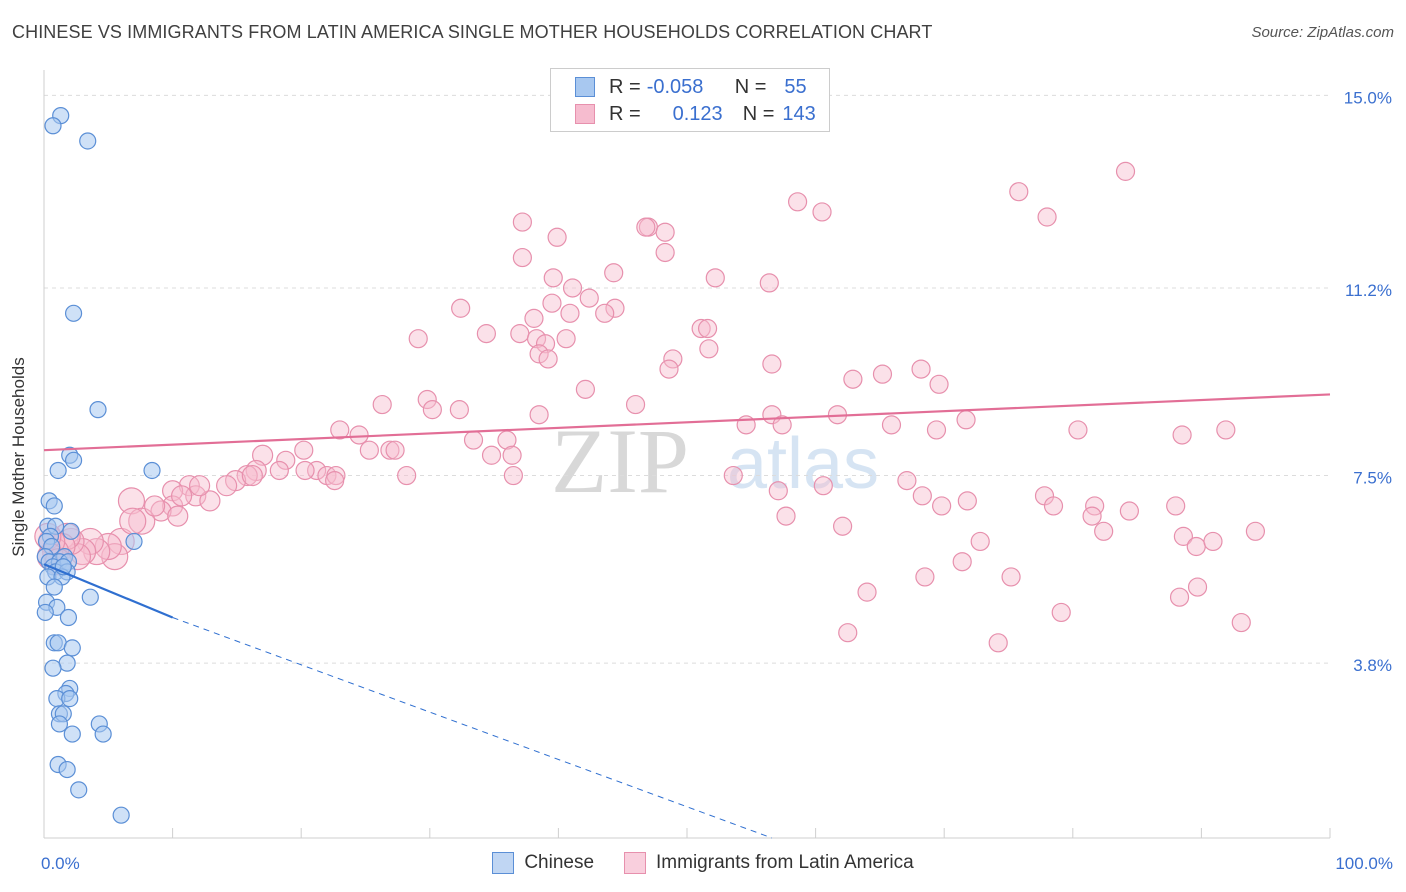  I want to click on source-credit: Source: ZipAtlas.com, so click(1322, 32).